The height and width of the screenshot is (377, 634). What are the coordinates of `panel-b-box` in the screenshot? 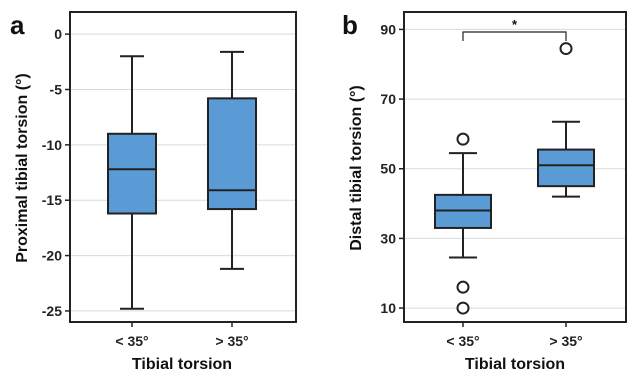 It's located at (566, 168).